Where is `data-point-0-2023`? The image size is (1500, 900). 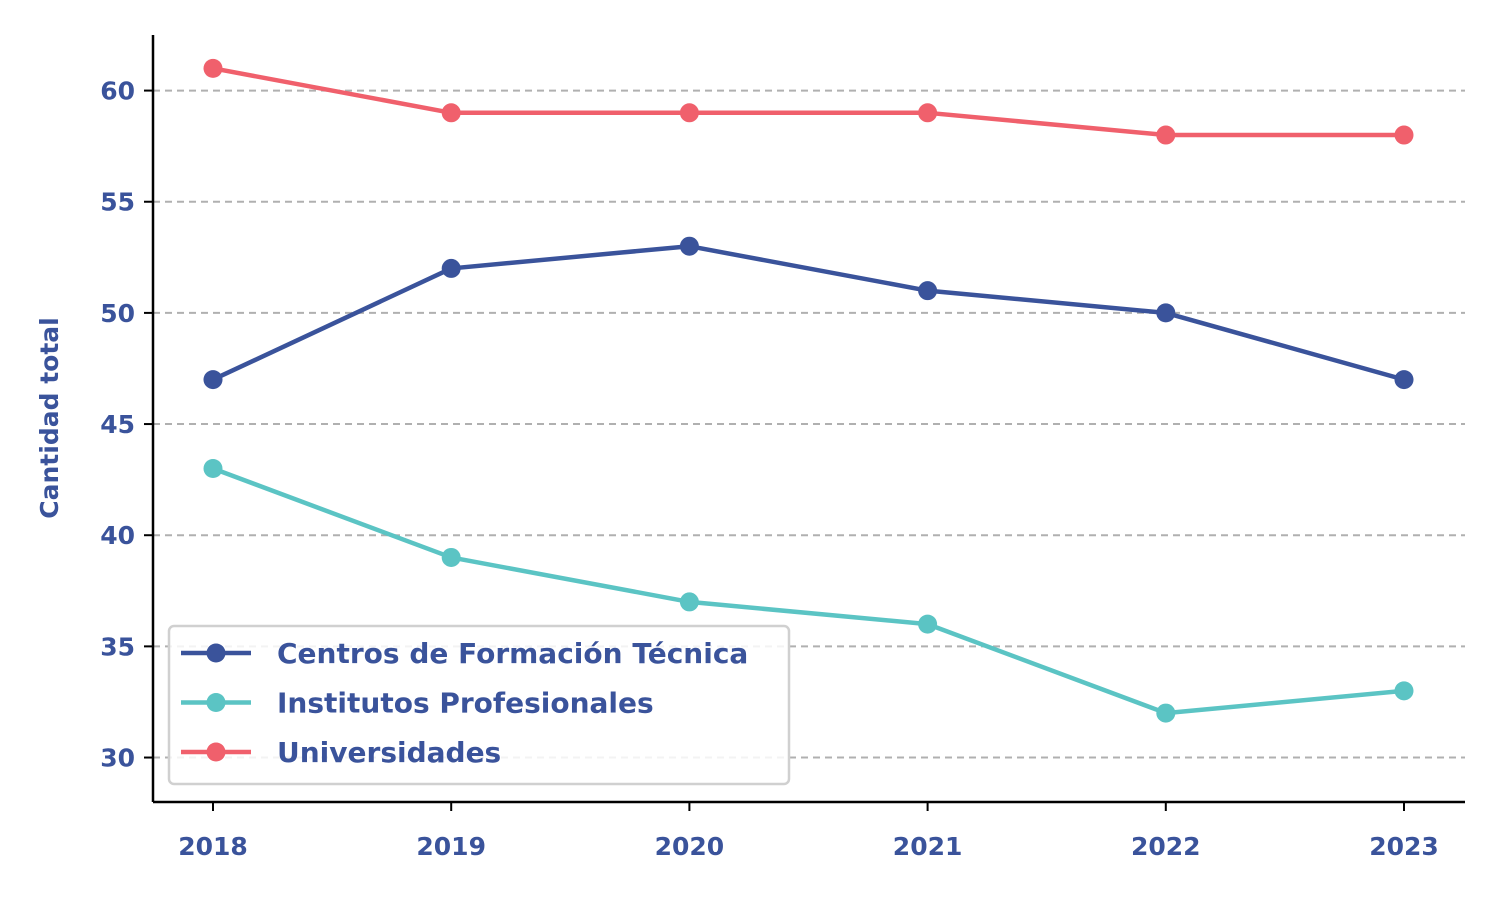 data-point-0-2023 is located at coordinates (1404, 380).